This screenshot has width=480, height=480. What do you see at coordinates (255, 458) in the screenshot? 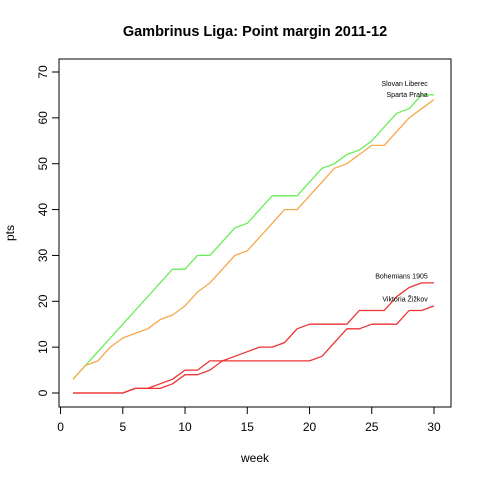
I see `x-axis-label: week` at bounding box center [255, 458].